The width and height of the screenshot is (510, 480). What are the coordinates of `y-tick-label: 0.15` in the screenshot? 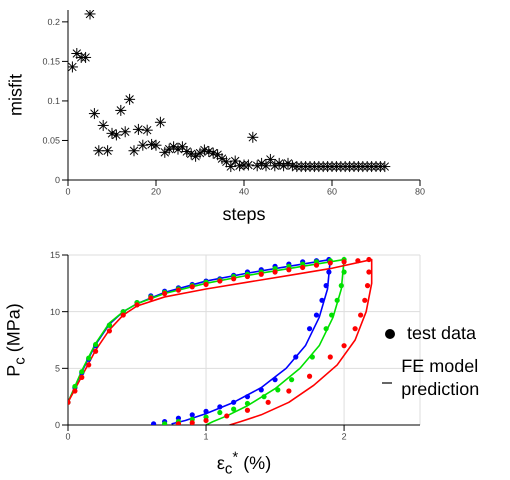 It's located at (51, 61).